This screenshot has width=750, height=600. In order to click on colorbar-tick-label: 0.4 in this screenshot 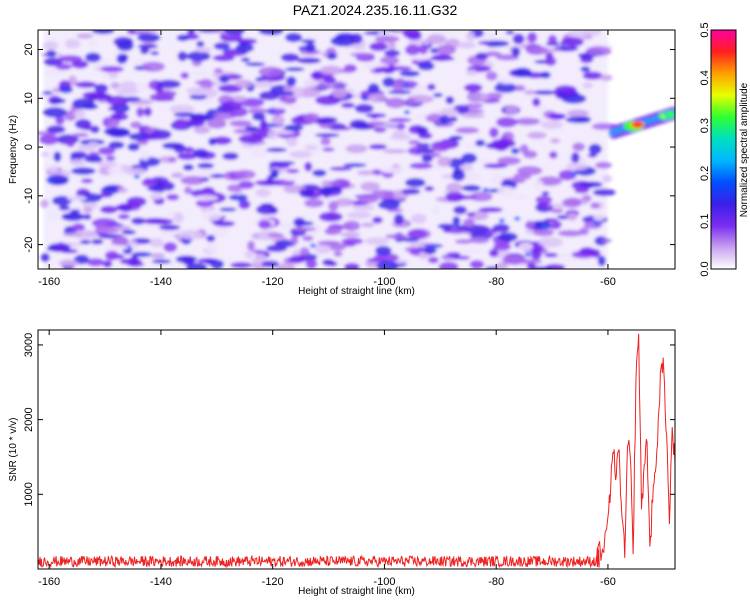, I will do `click(705, 77)`.